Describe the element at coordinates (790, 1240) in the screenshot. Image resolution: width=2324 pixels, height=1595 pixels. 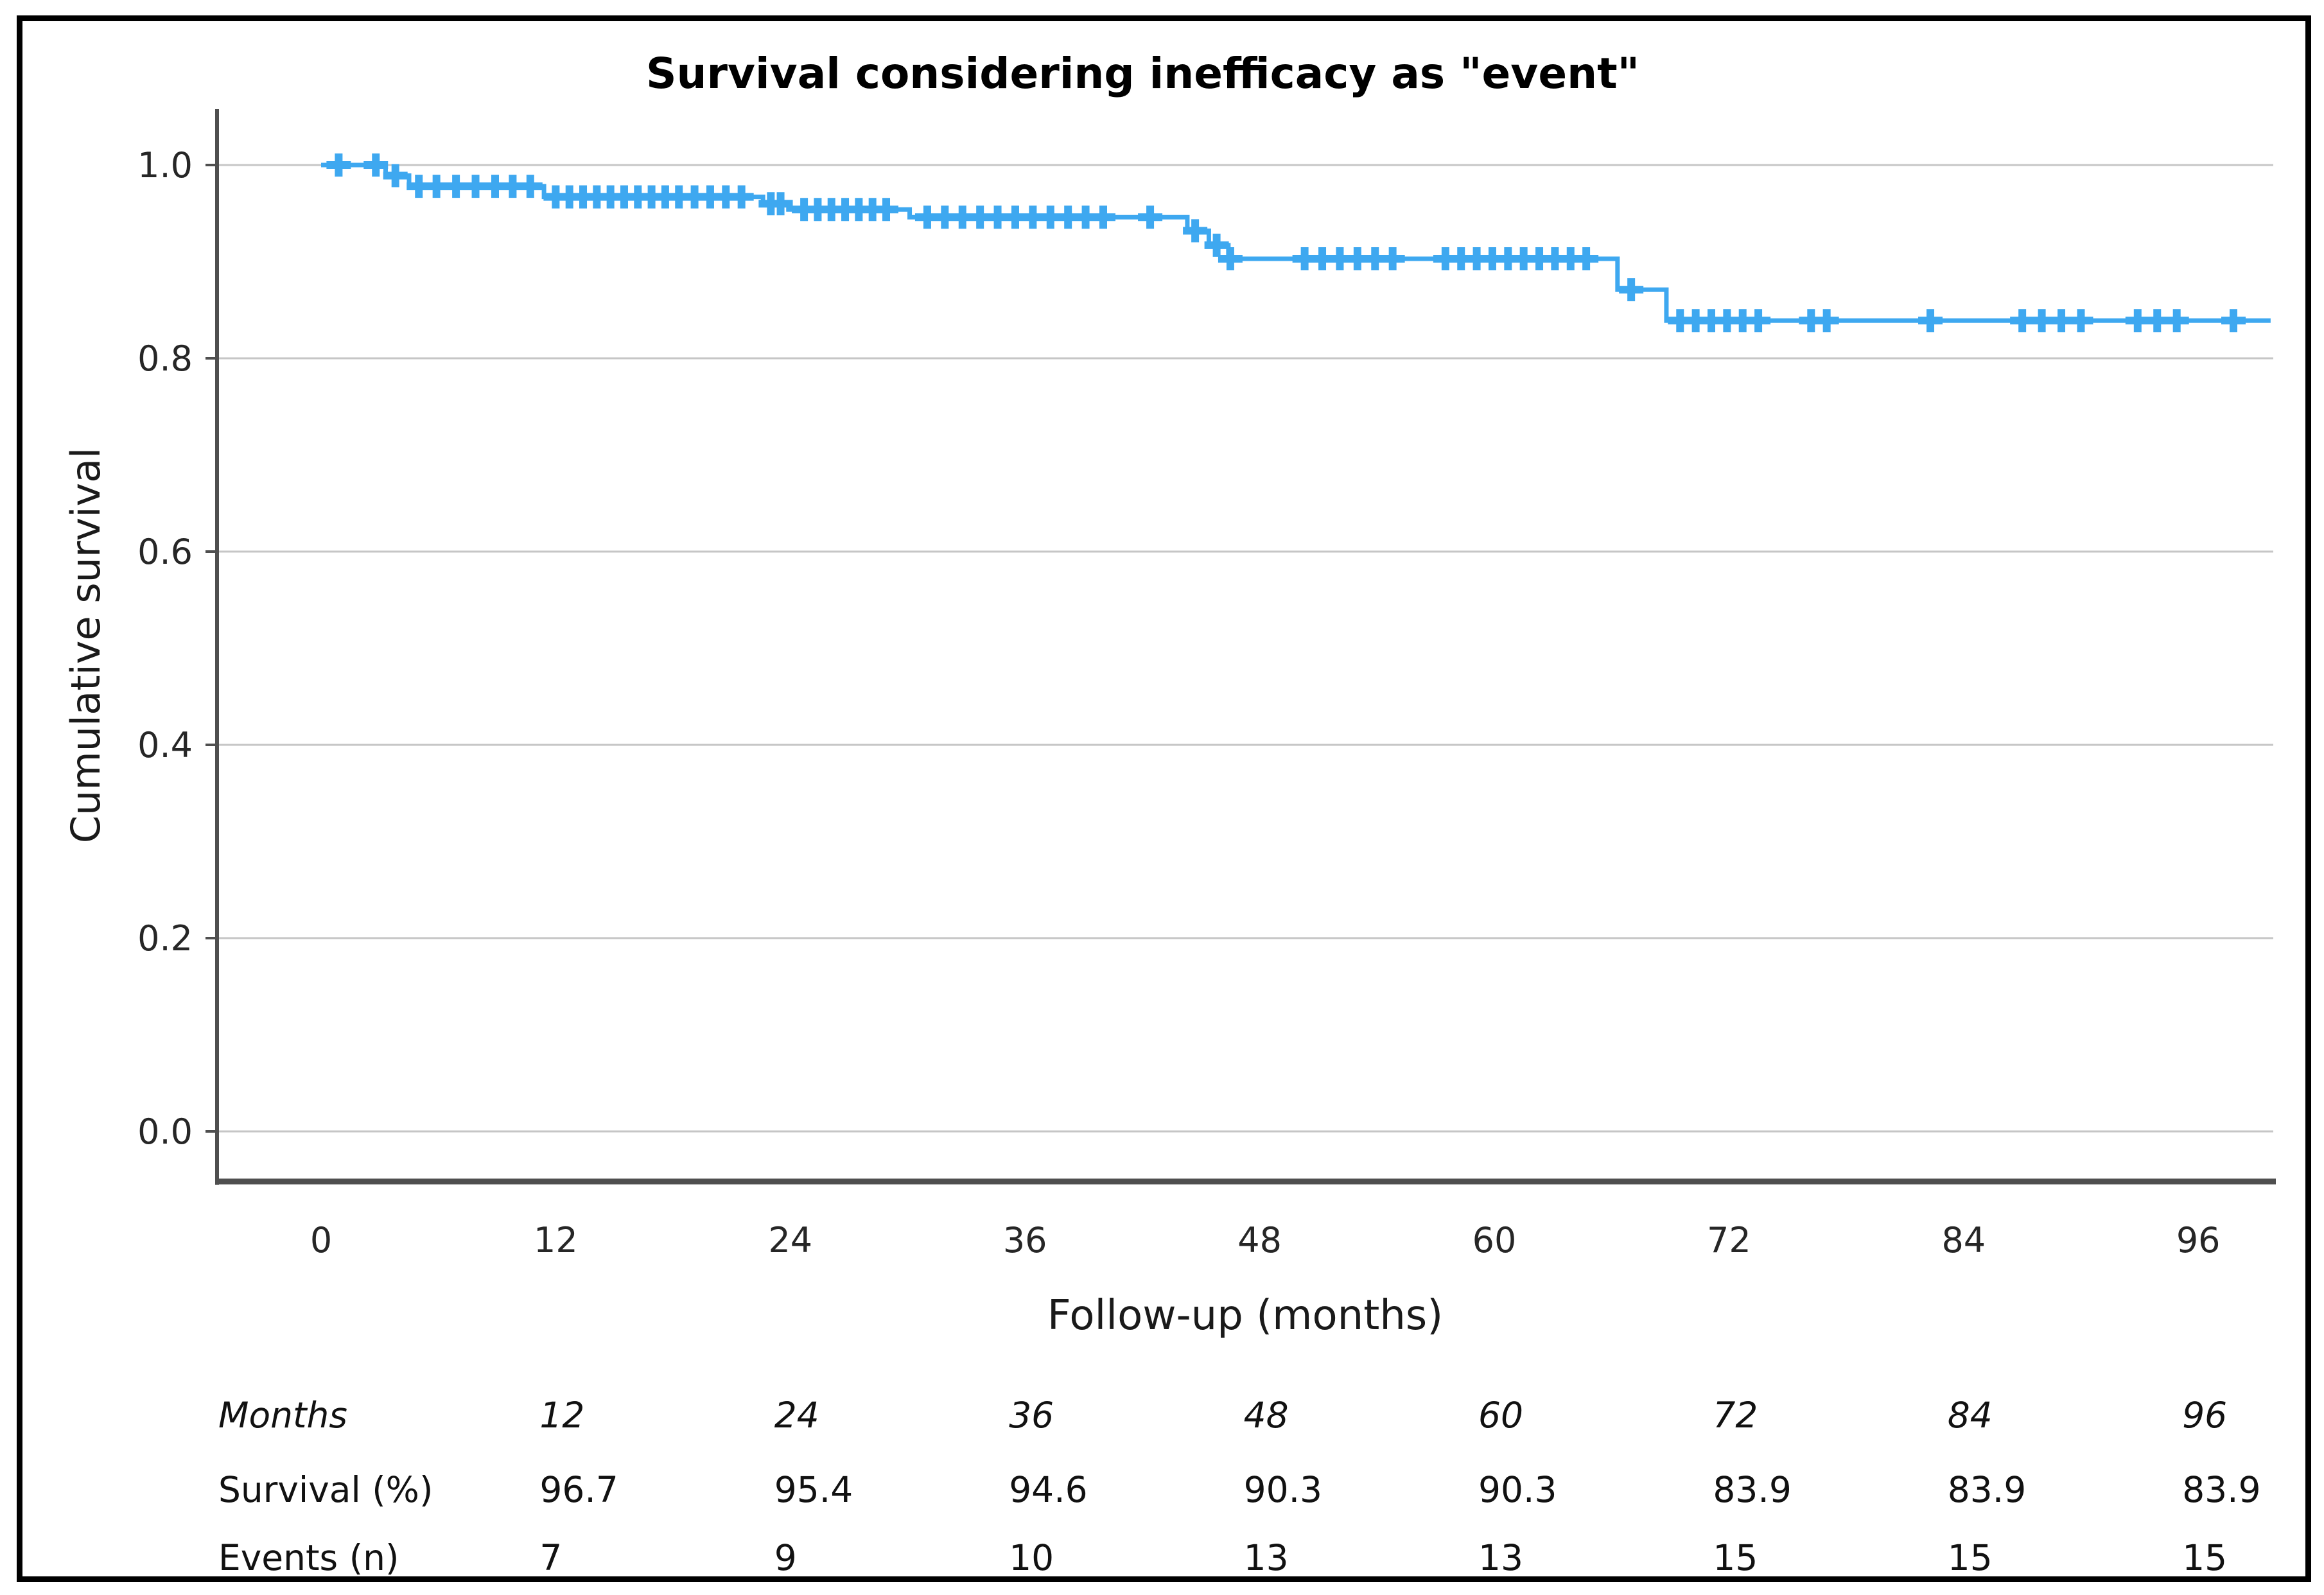
I see `x-tick-label: 24` at that location.